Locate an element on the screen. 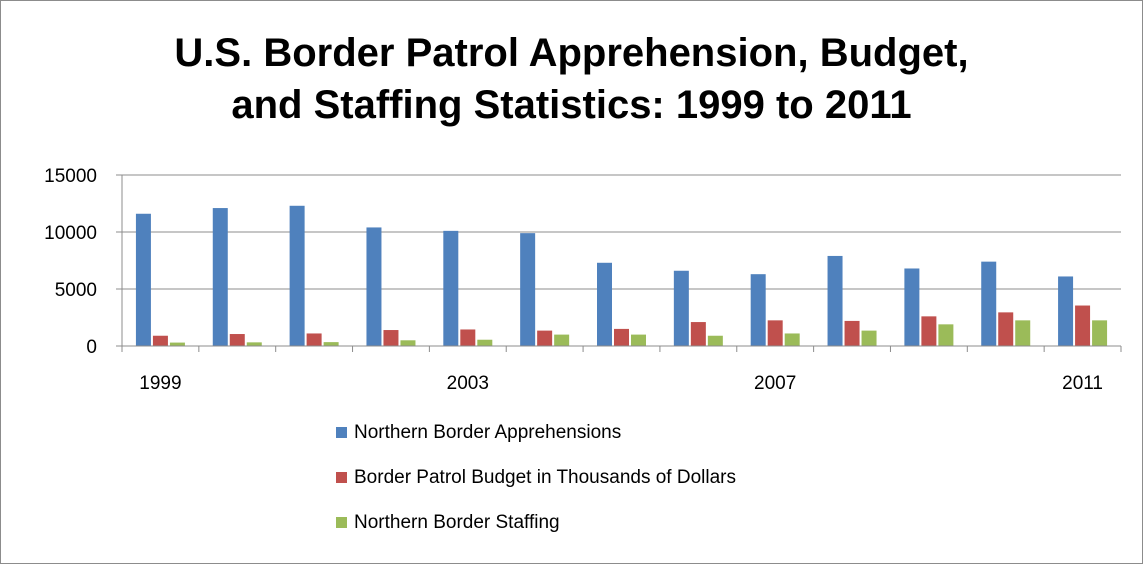  x-tick-labels: 1999 2003 2007 2011 is located at coordinates (621, 383).